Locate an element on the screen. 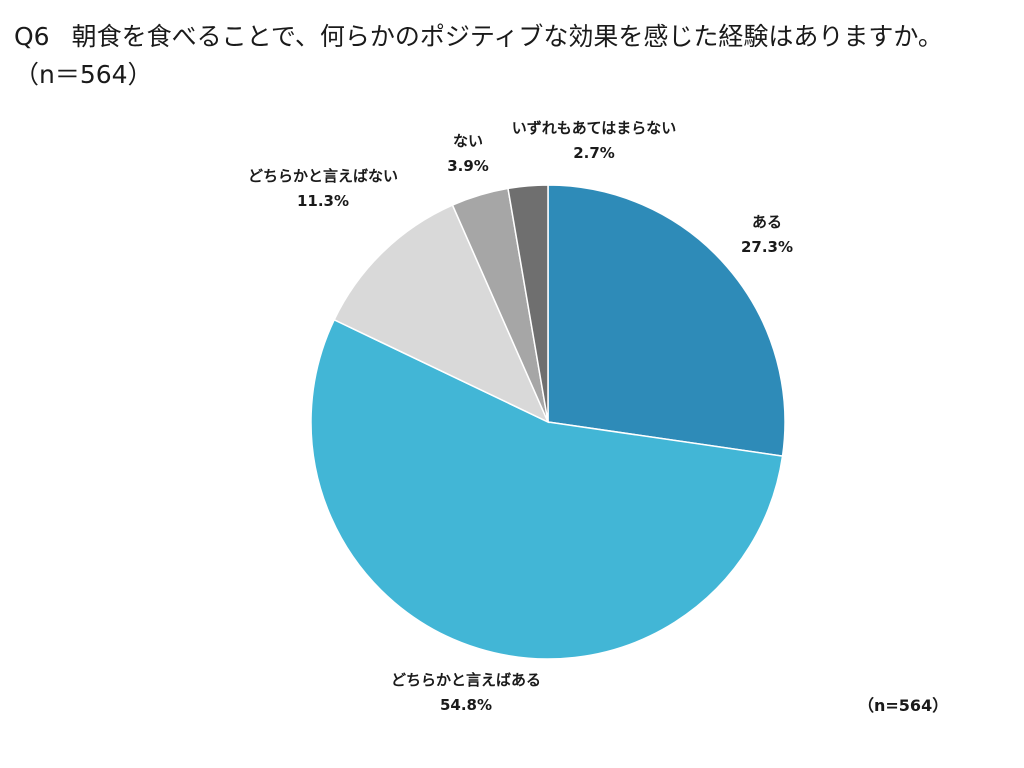 This screenshot has height=768, width=1024. question-number: Q6 is located at coordinates (32, 36).